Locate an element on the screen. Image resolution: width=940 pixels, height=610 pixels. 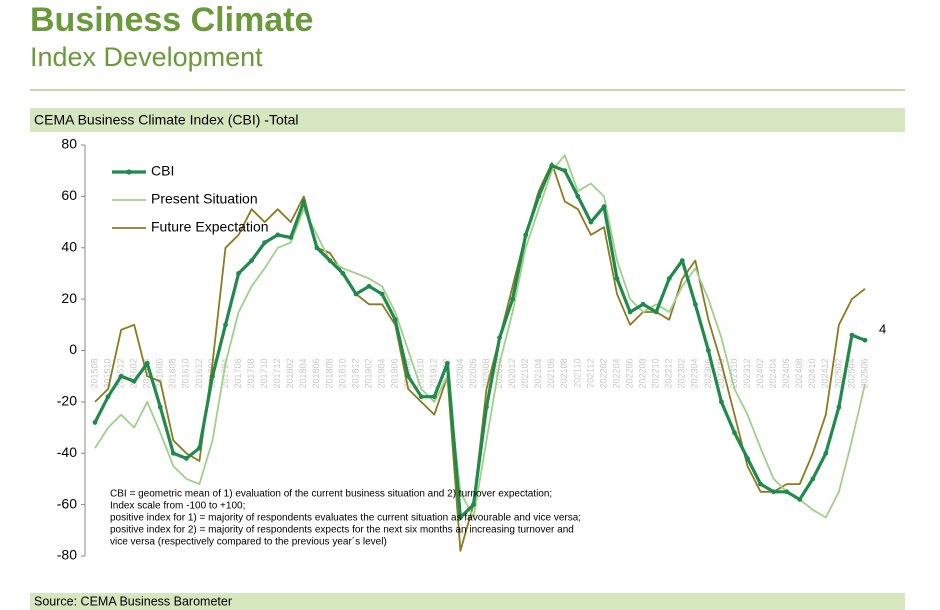
x-tick-label: 201606 is located at coordinates (160, 374).